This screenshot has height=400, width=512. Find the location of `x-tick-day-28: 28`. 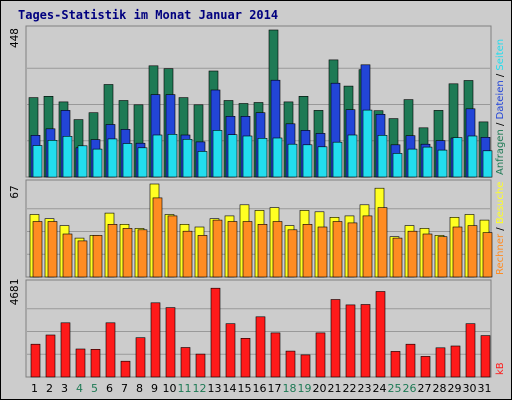

x-tick-day-28: 28 is located at coordinates (440, 388).